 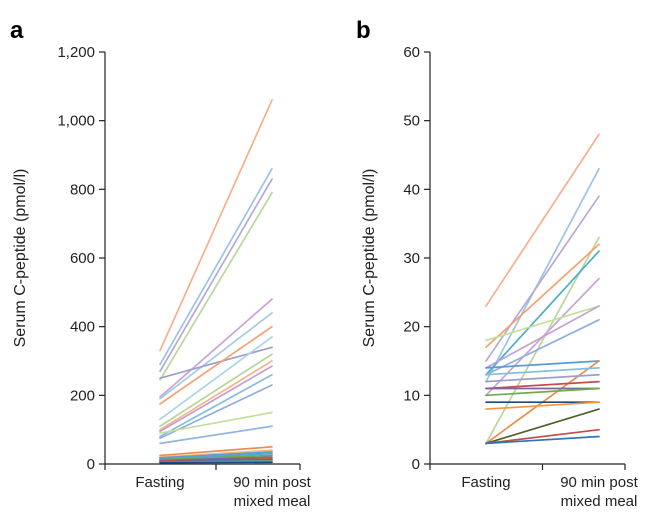 I want to click on y-tick-label: 600, so click(x=82, y=258).